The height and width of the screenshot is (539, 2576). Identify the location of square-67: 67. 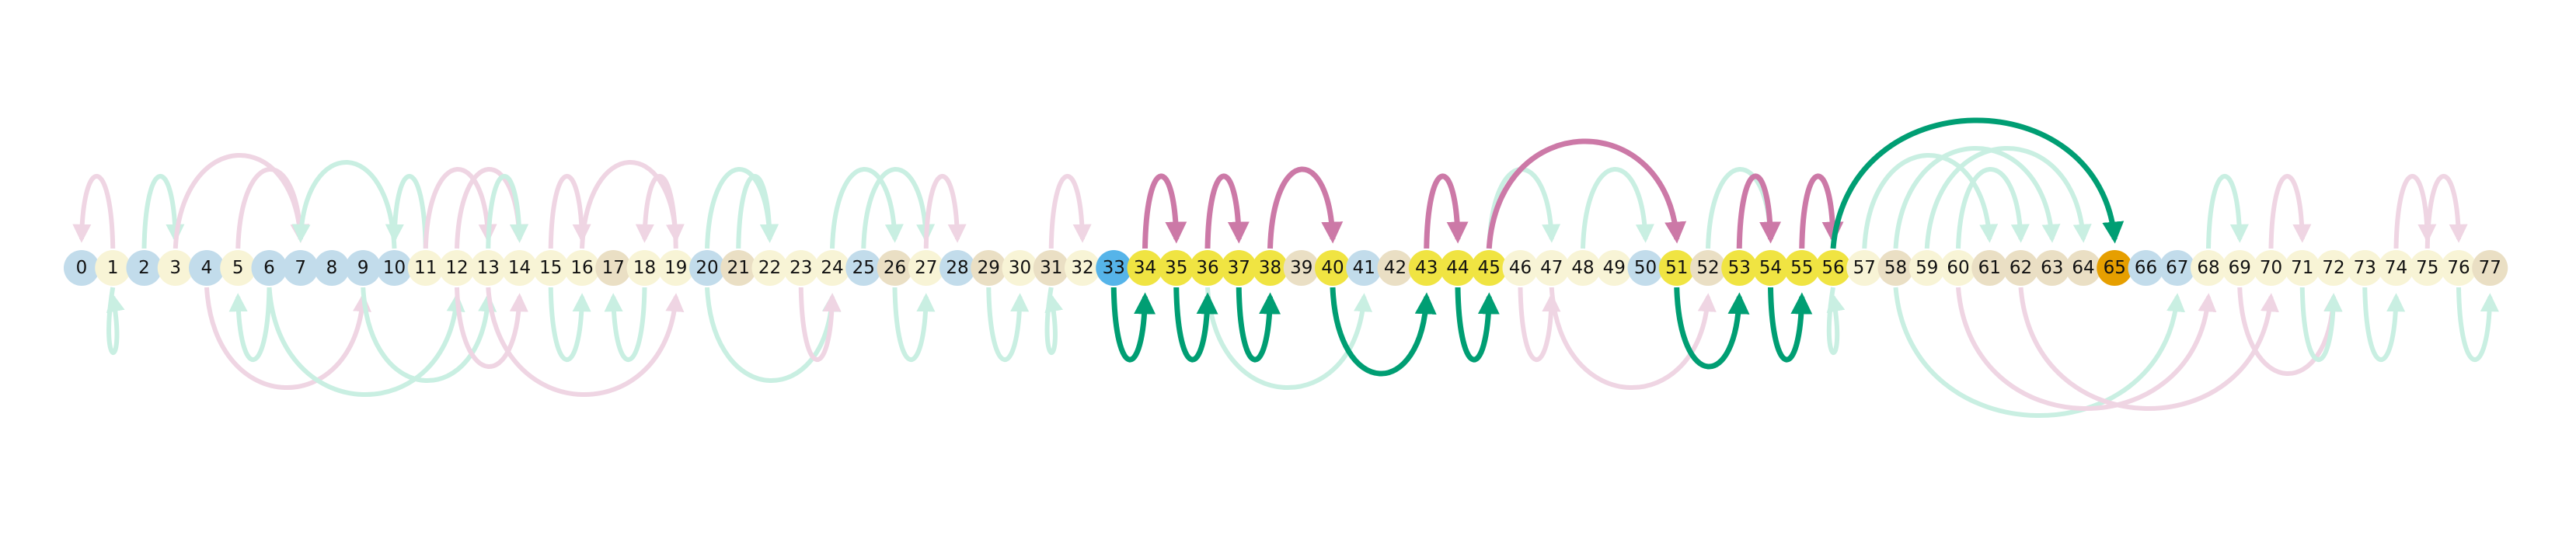
(2177, 268).